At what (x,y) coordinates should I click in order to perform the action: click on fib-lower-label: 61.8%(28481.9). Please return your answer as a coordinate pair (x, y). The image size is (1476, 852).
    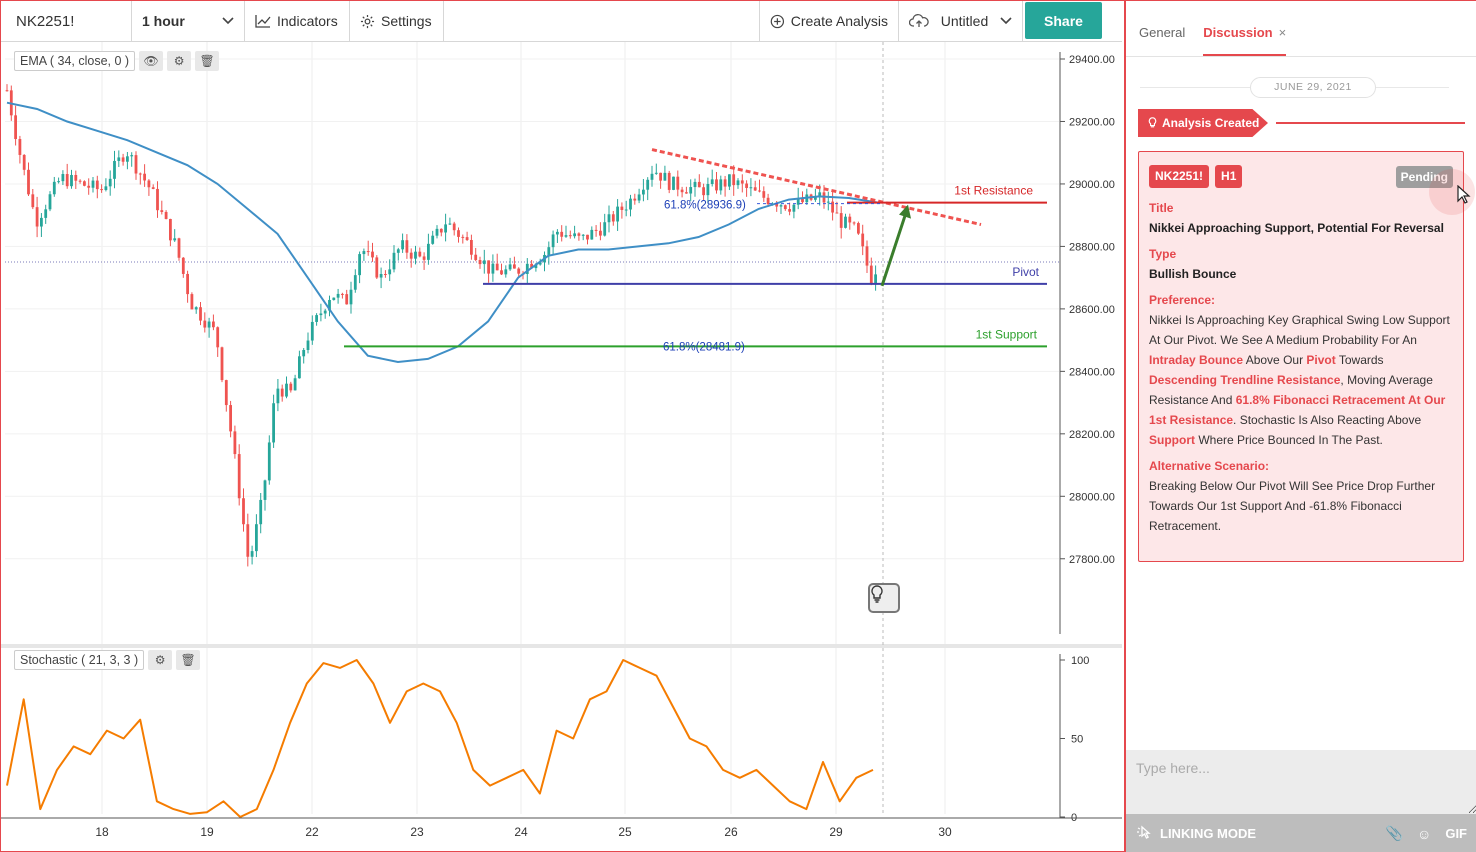
    Looking at the image, I should click on (704, 347).